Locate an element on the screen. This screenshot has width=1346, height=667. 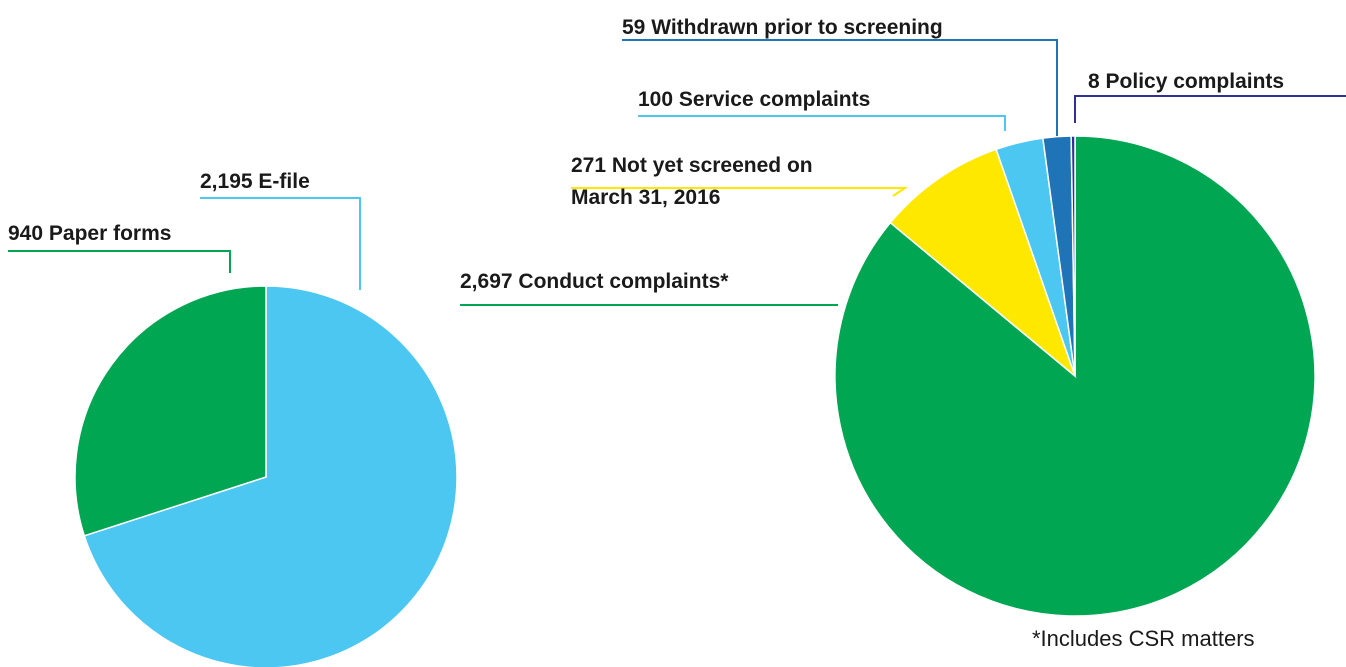
slice-label: 940 Paper forms is located at coordinates (89, 234).